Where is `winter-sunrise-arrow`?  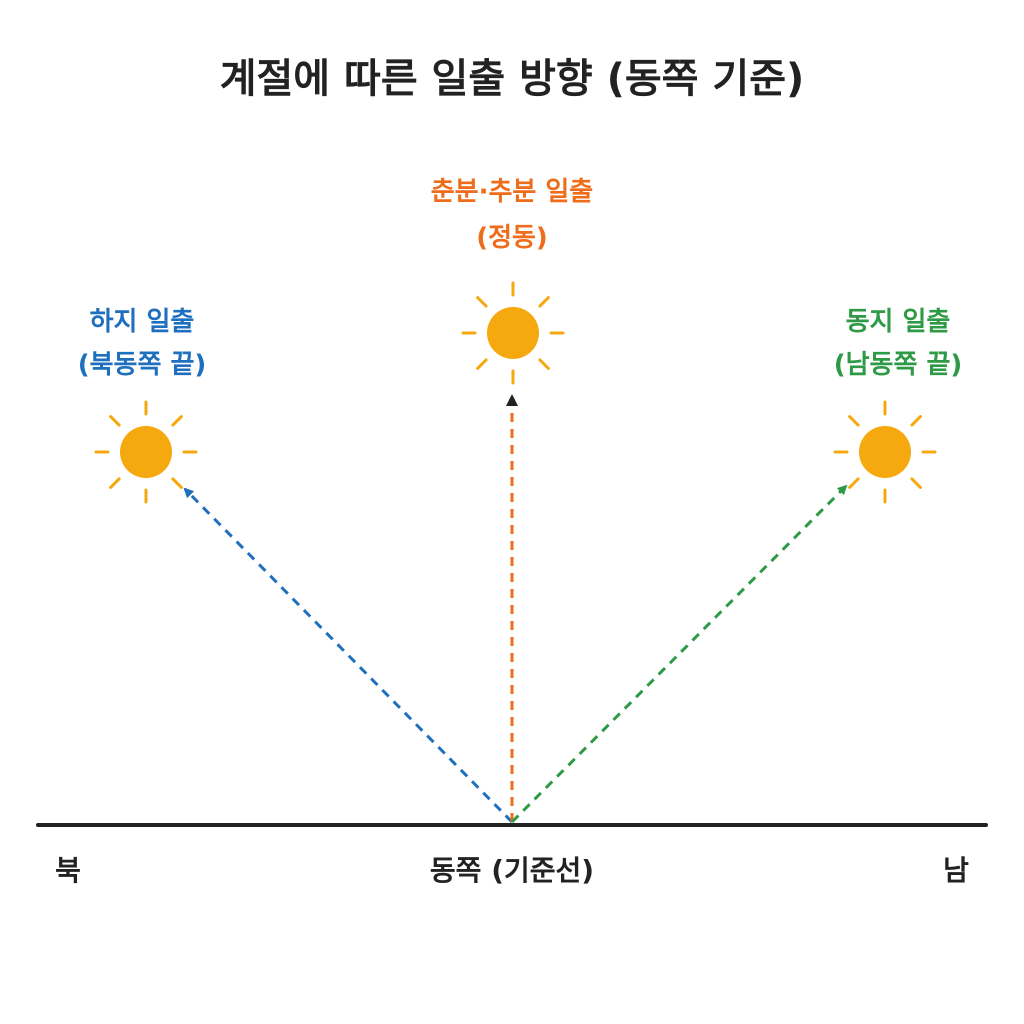 winter-sunrise-arrow is located at coordinates (679, 654).